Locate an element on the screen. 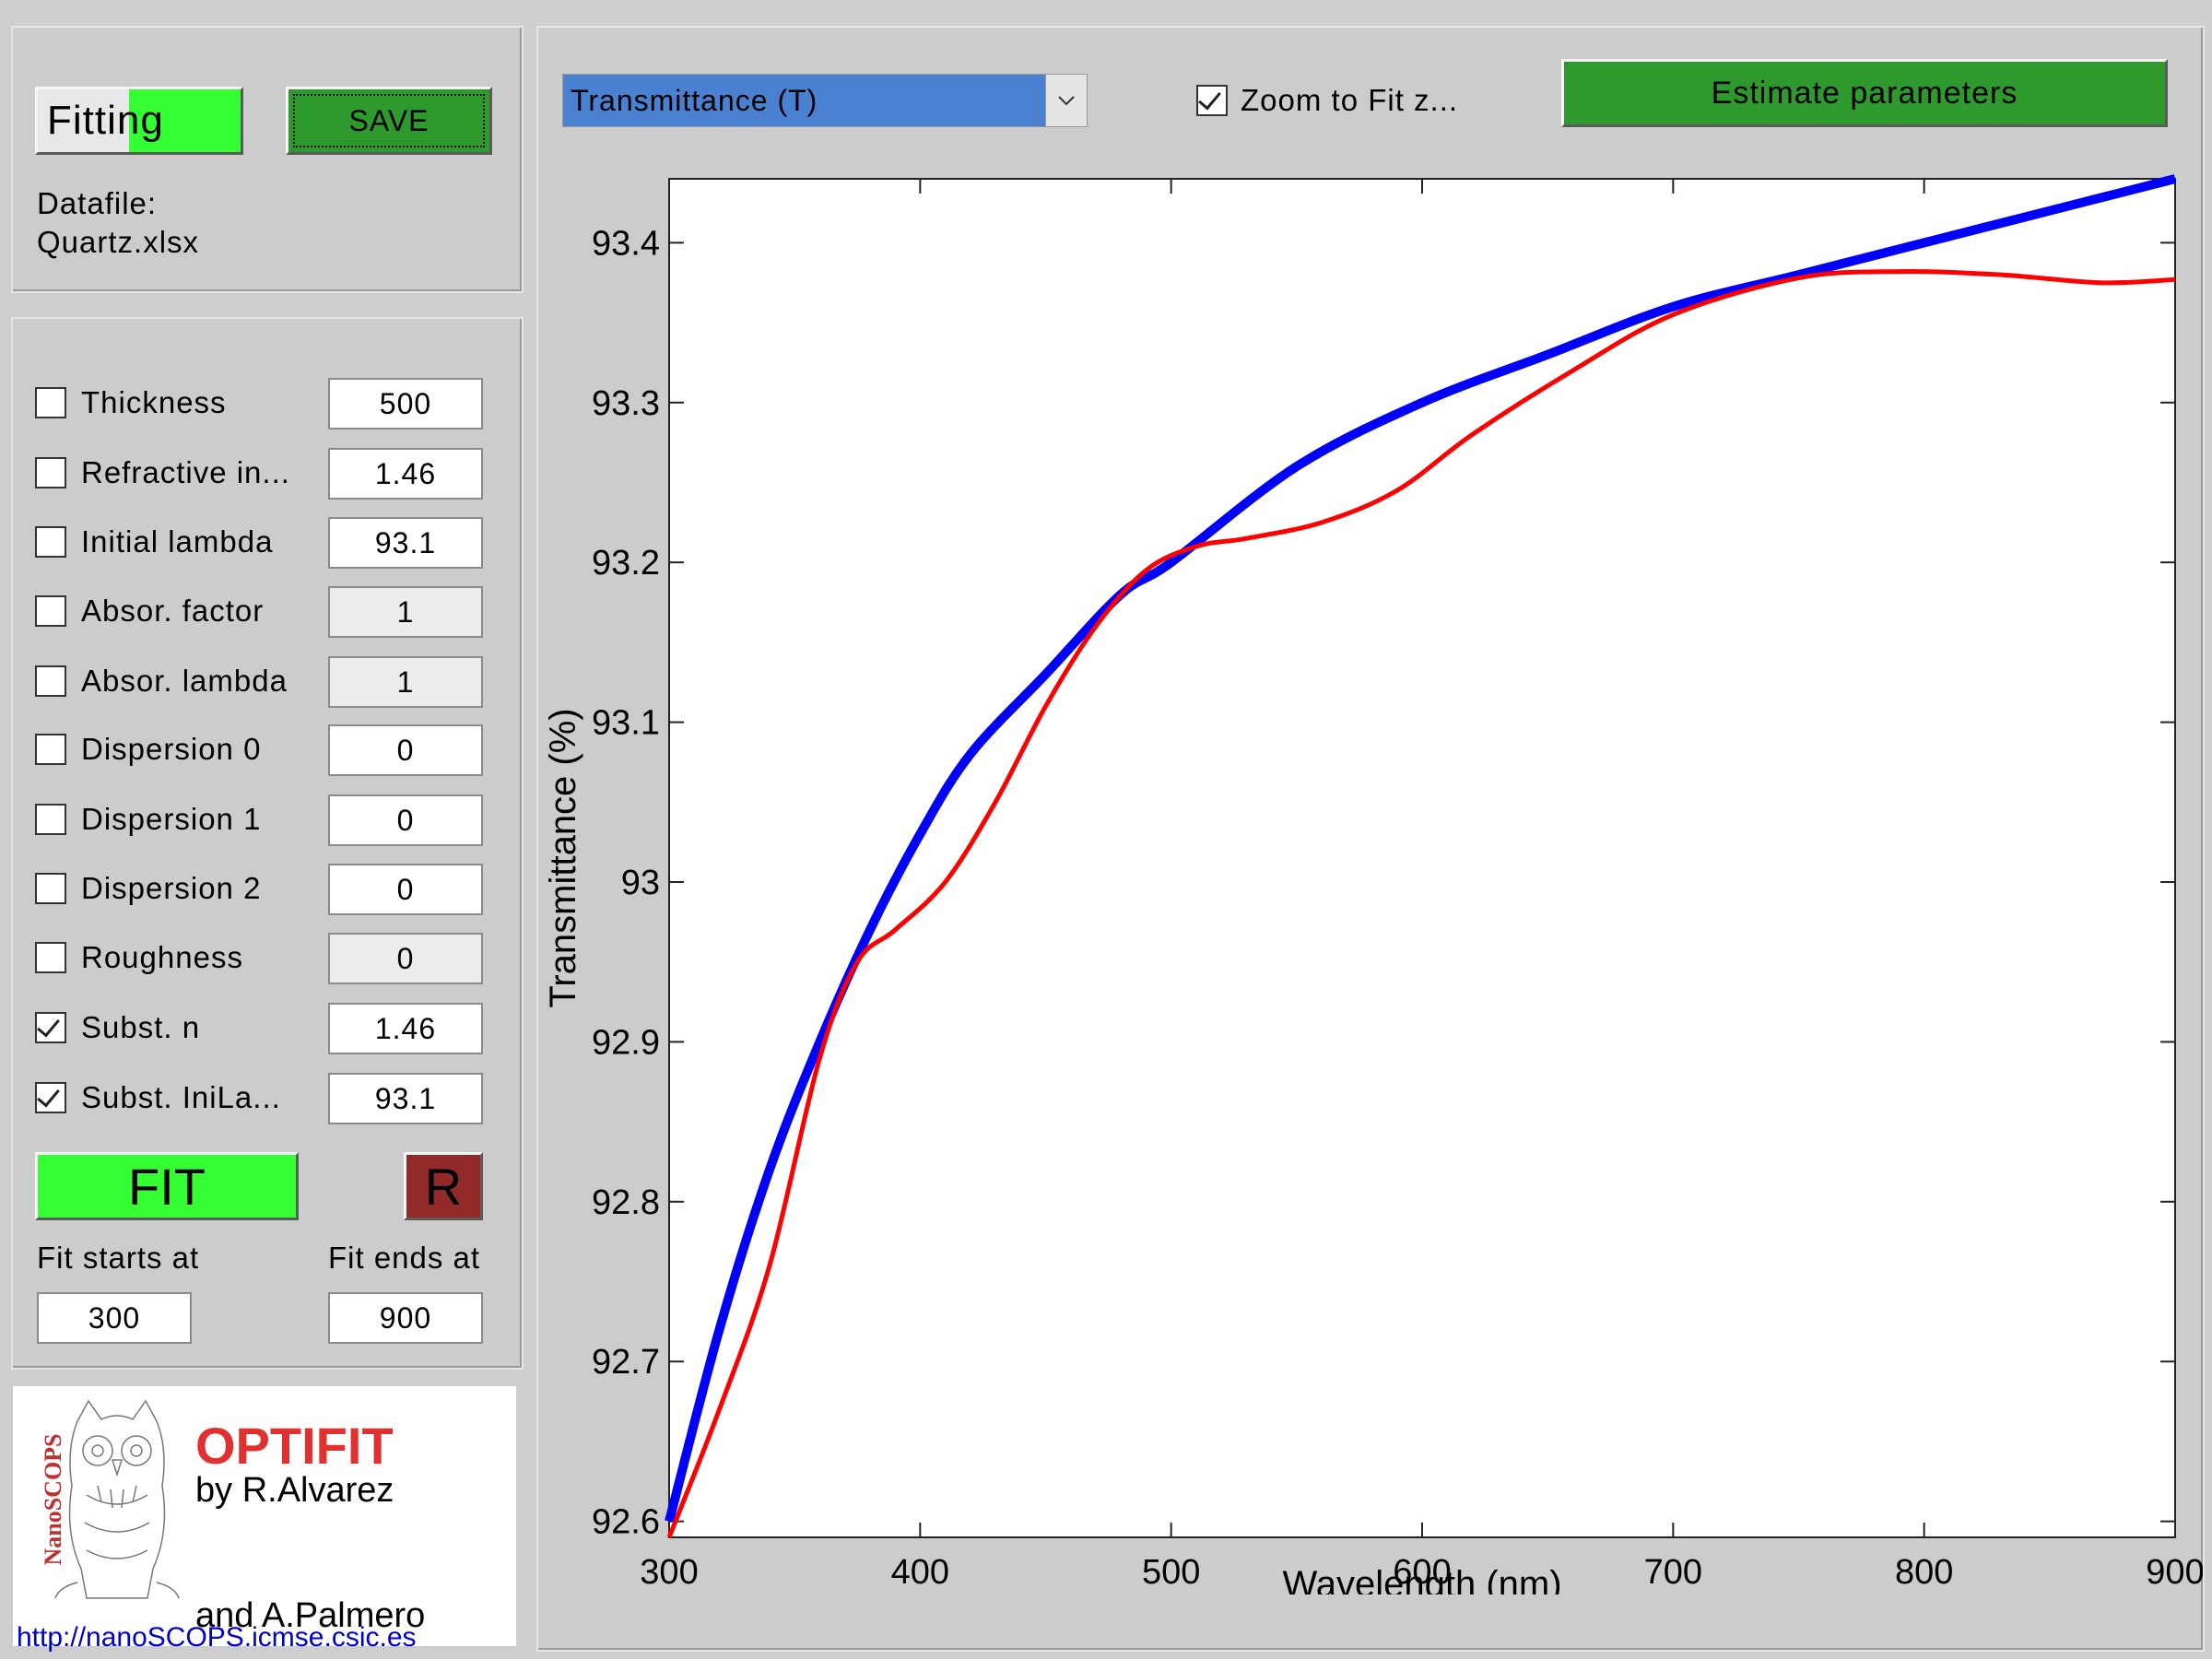  app-name: OPTIFIT is located at coordinates (294, 1446).